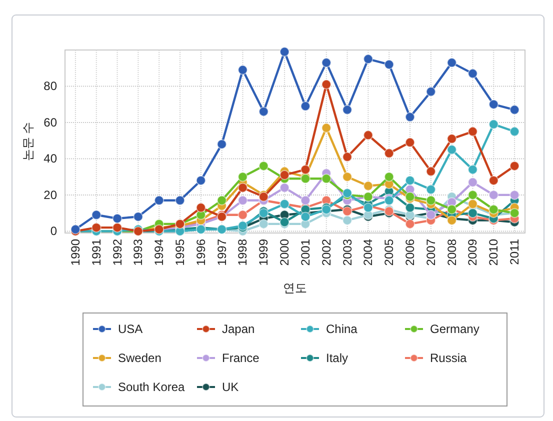 The height and width of the screenshot is (421, 553). Describe the element at coordinates (451, 252) in the screenshot. I see `x-tick-label: 2008` at that location.